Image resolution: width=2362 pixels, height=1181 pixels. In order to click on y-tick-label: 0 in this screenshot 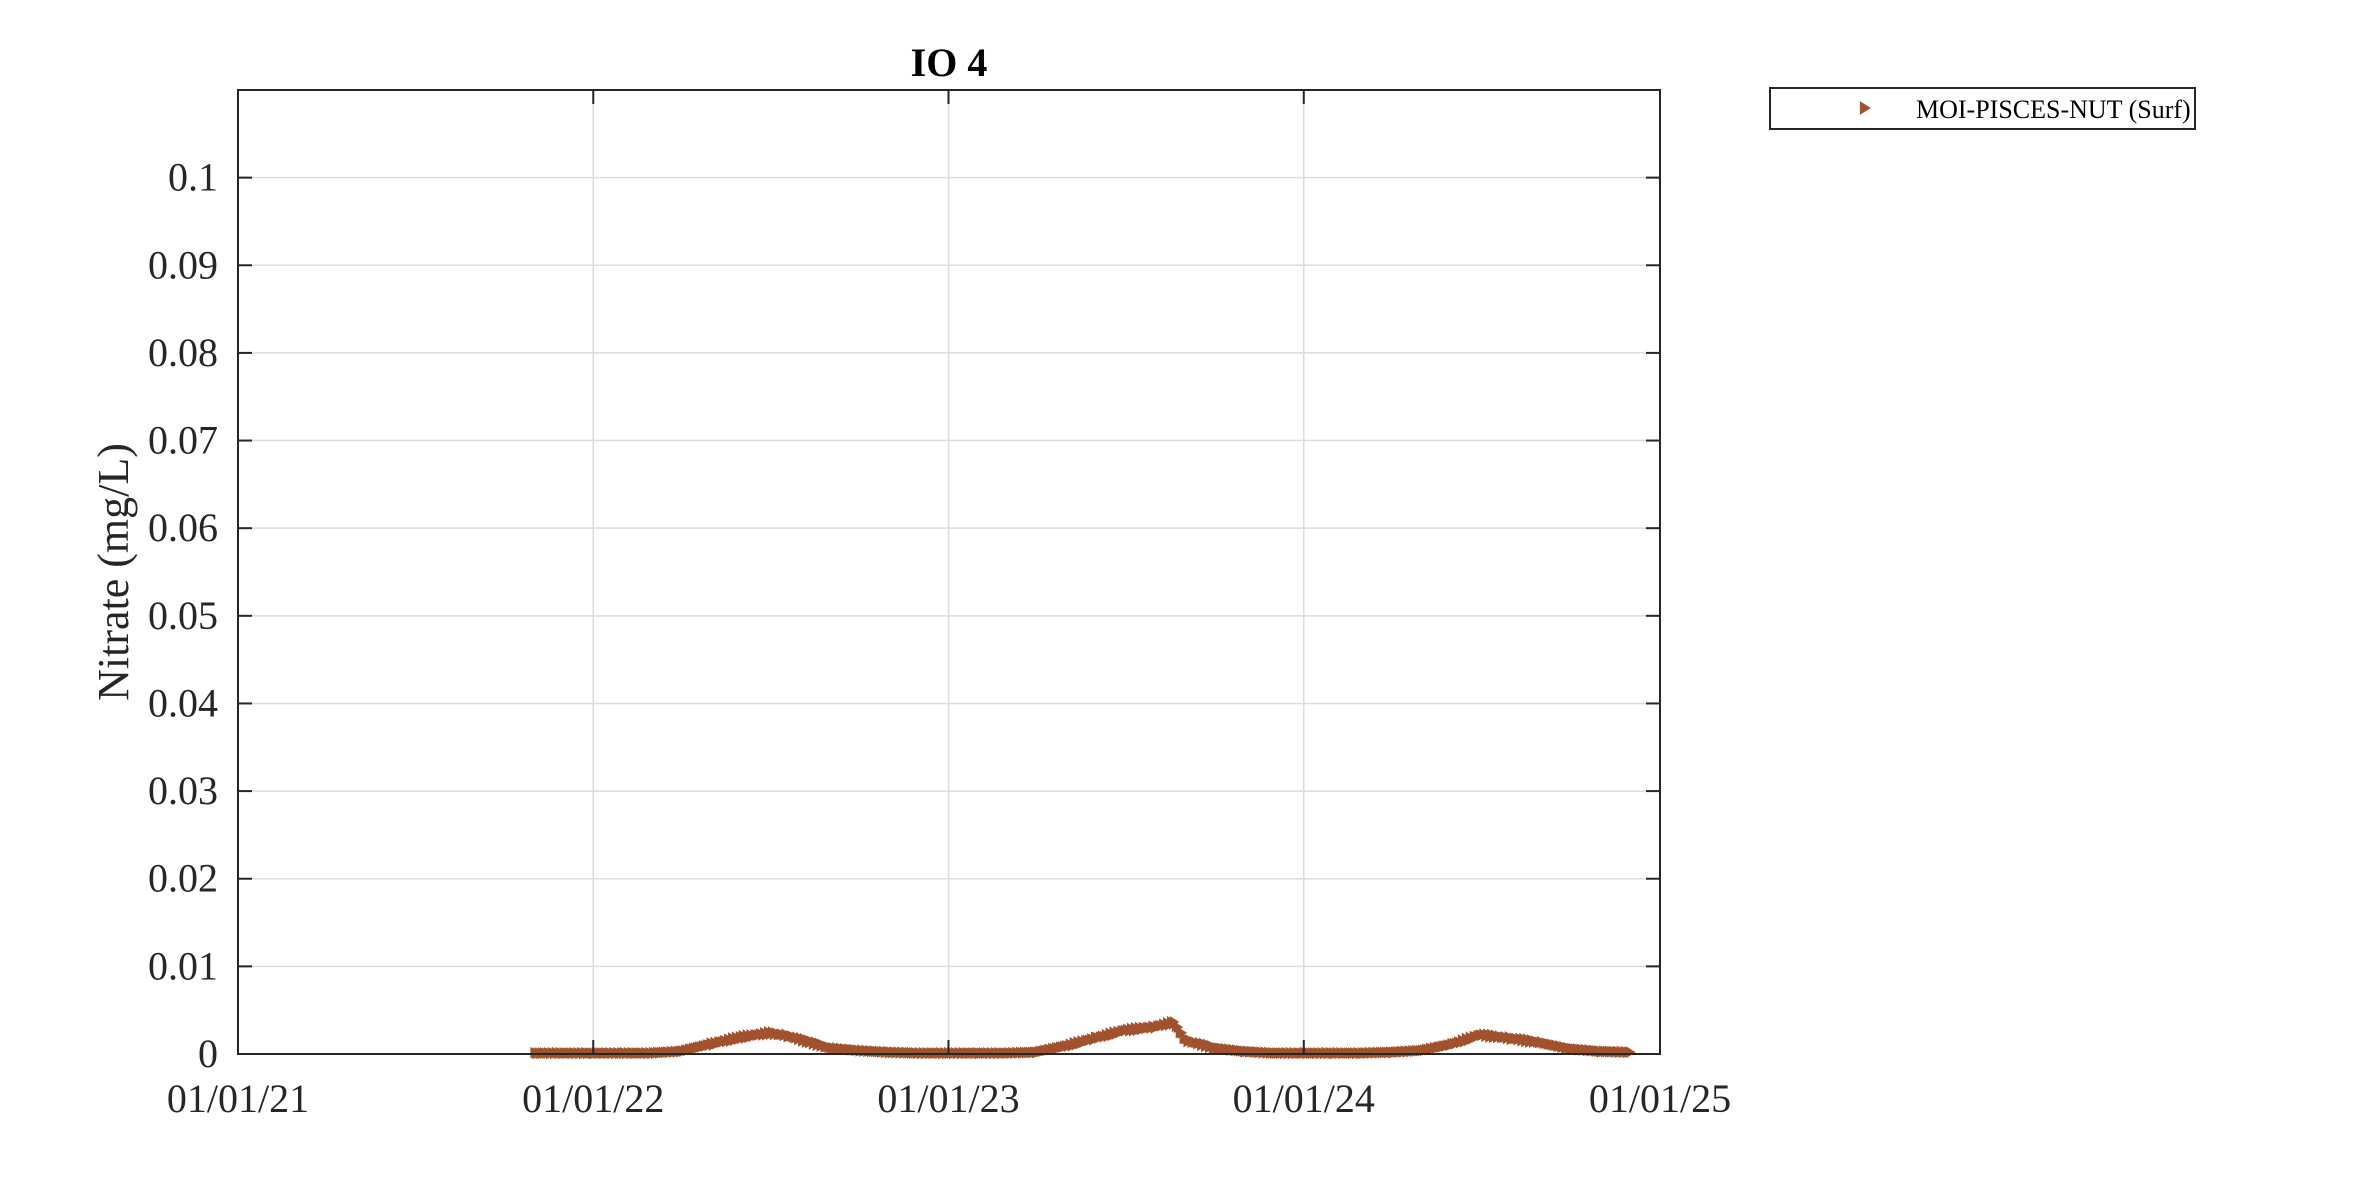, I will do `click(208, 1053)`.